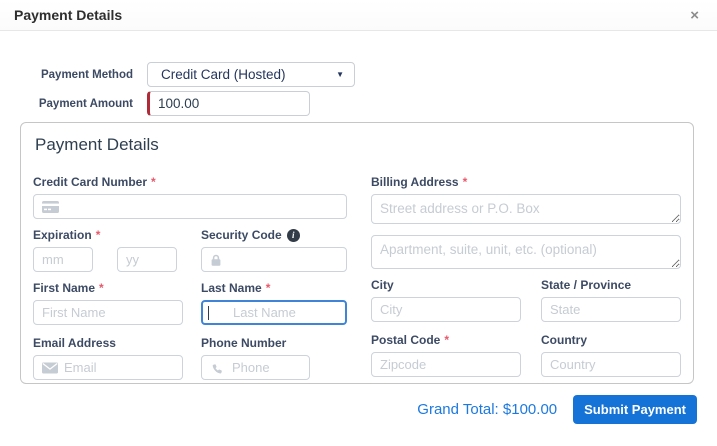 Image resolution: width=717 pixels, height=446 pixels. I want to click on address-line2-input, so click(526, 252).